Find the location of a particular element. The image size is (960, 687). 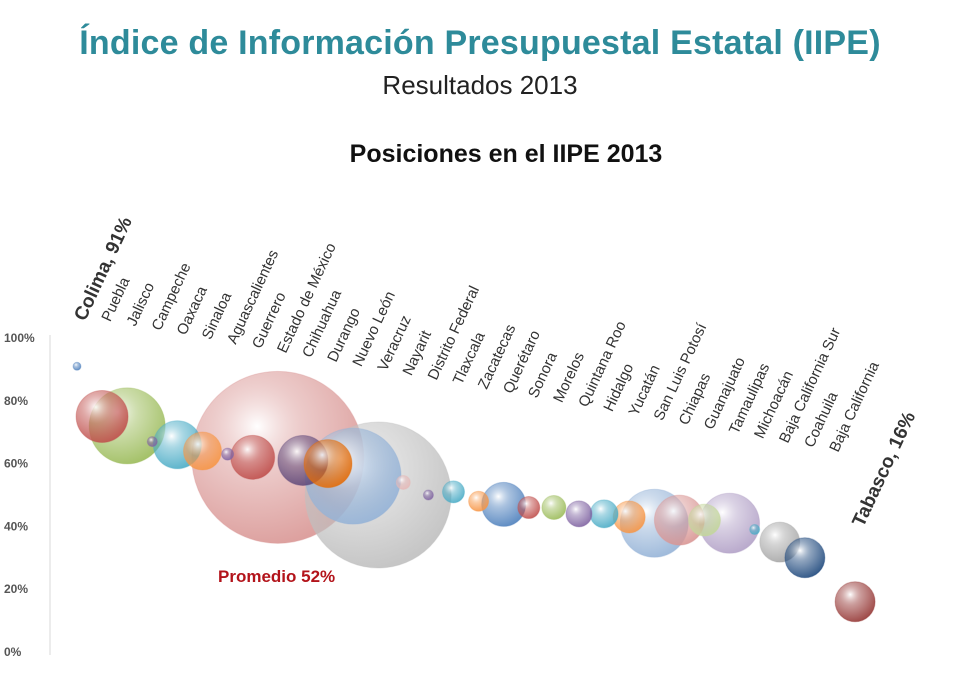

bubble-coahuila is located at coordinates (805, 558).